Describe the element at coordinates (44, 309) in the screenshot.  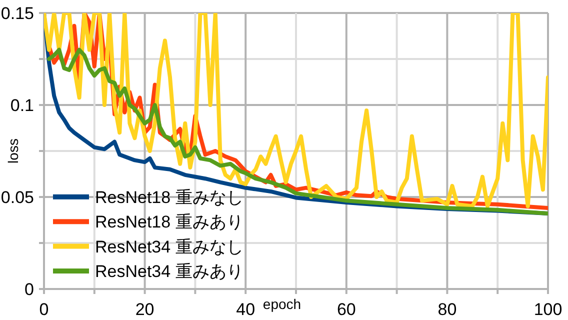
I see `x-tick-label: 0` at that location.